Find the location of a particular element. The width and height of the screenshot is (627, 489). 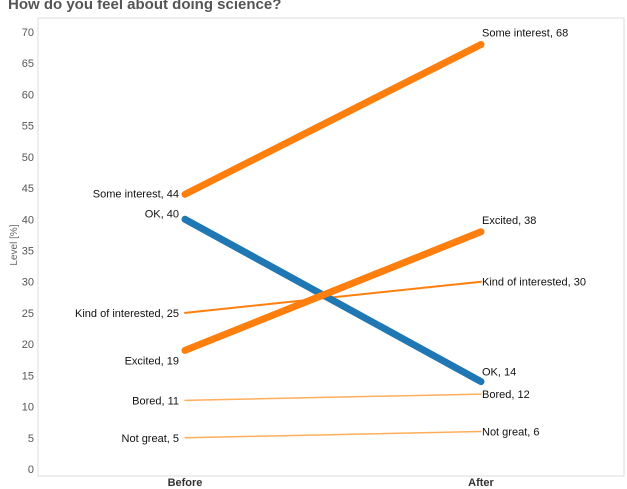

y-tick-label: 10 is located at coordinates (28, 408).